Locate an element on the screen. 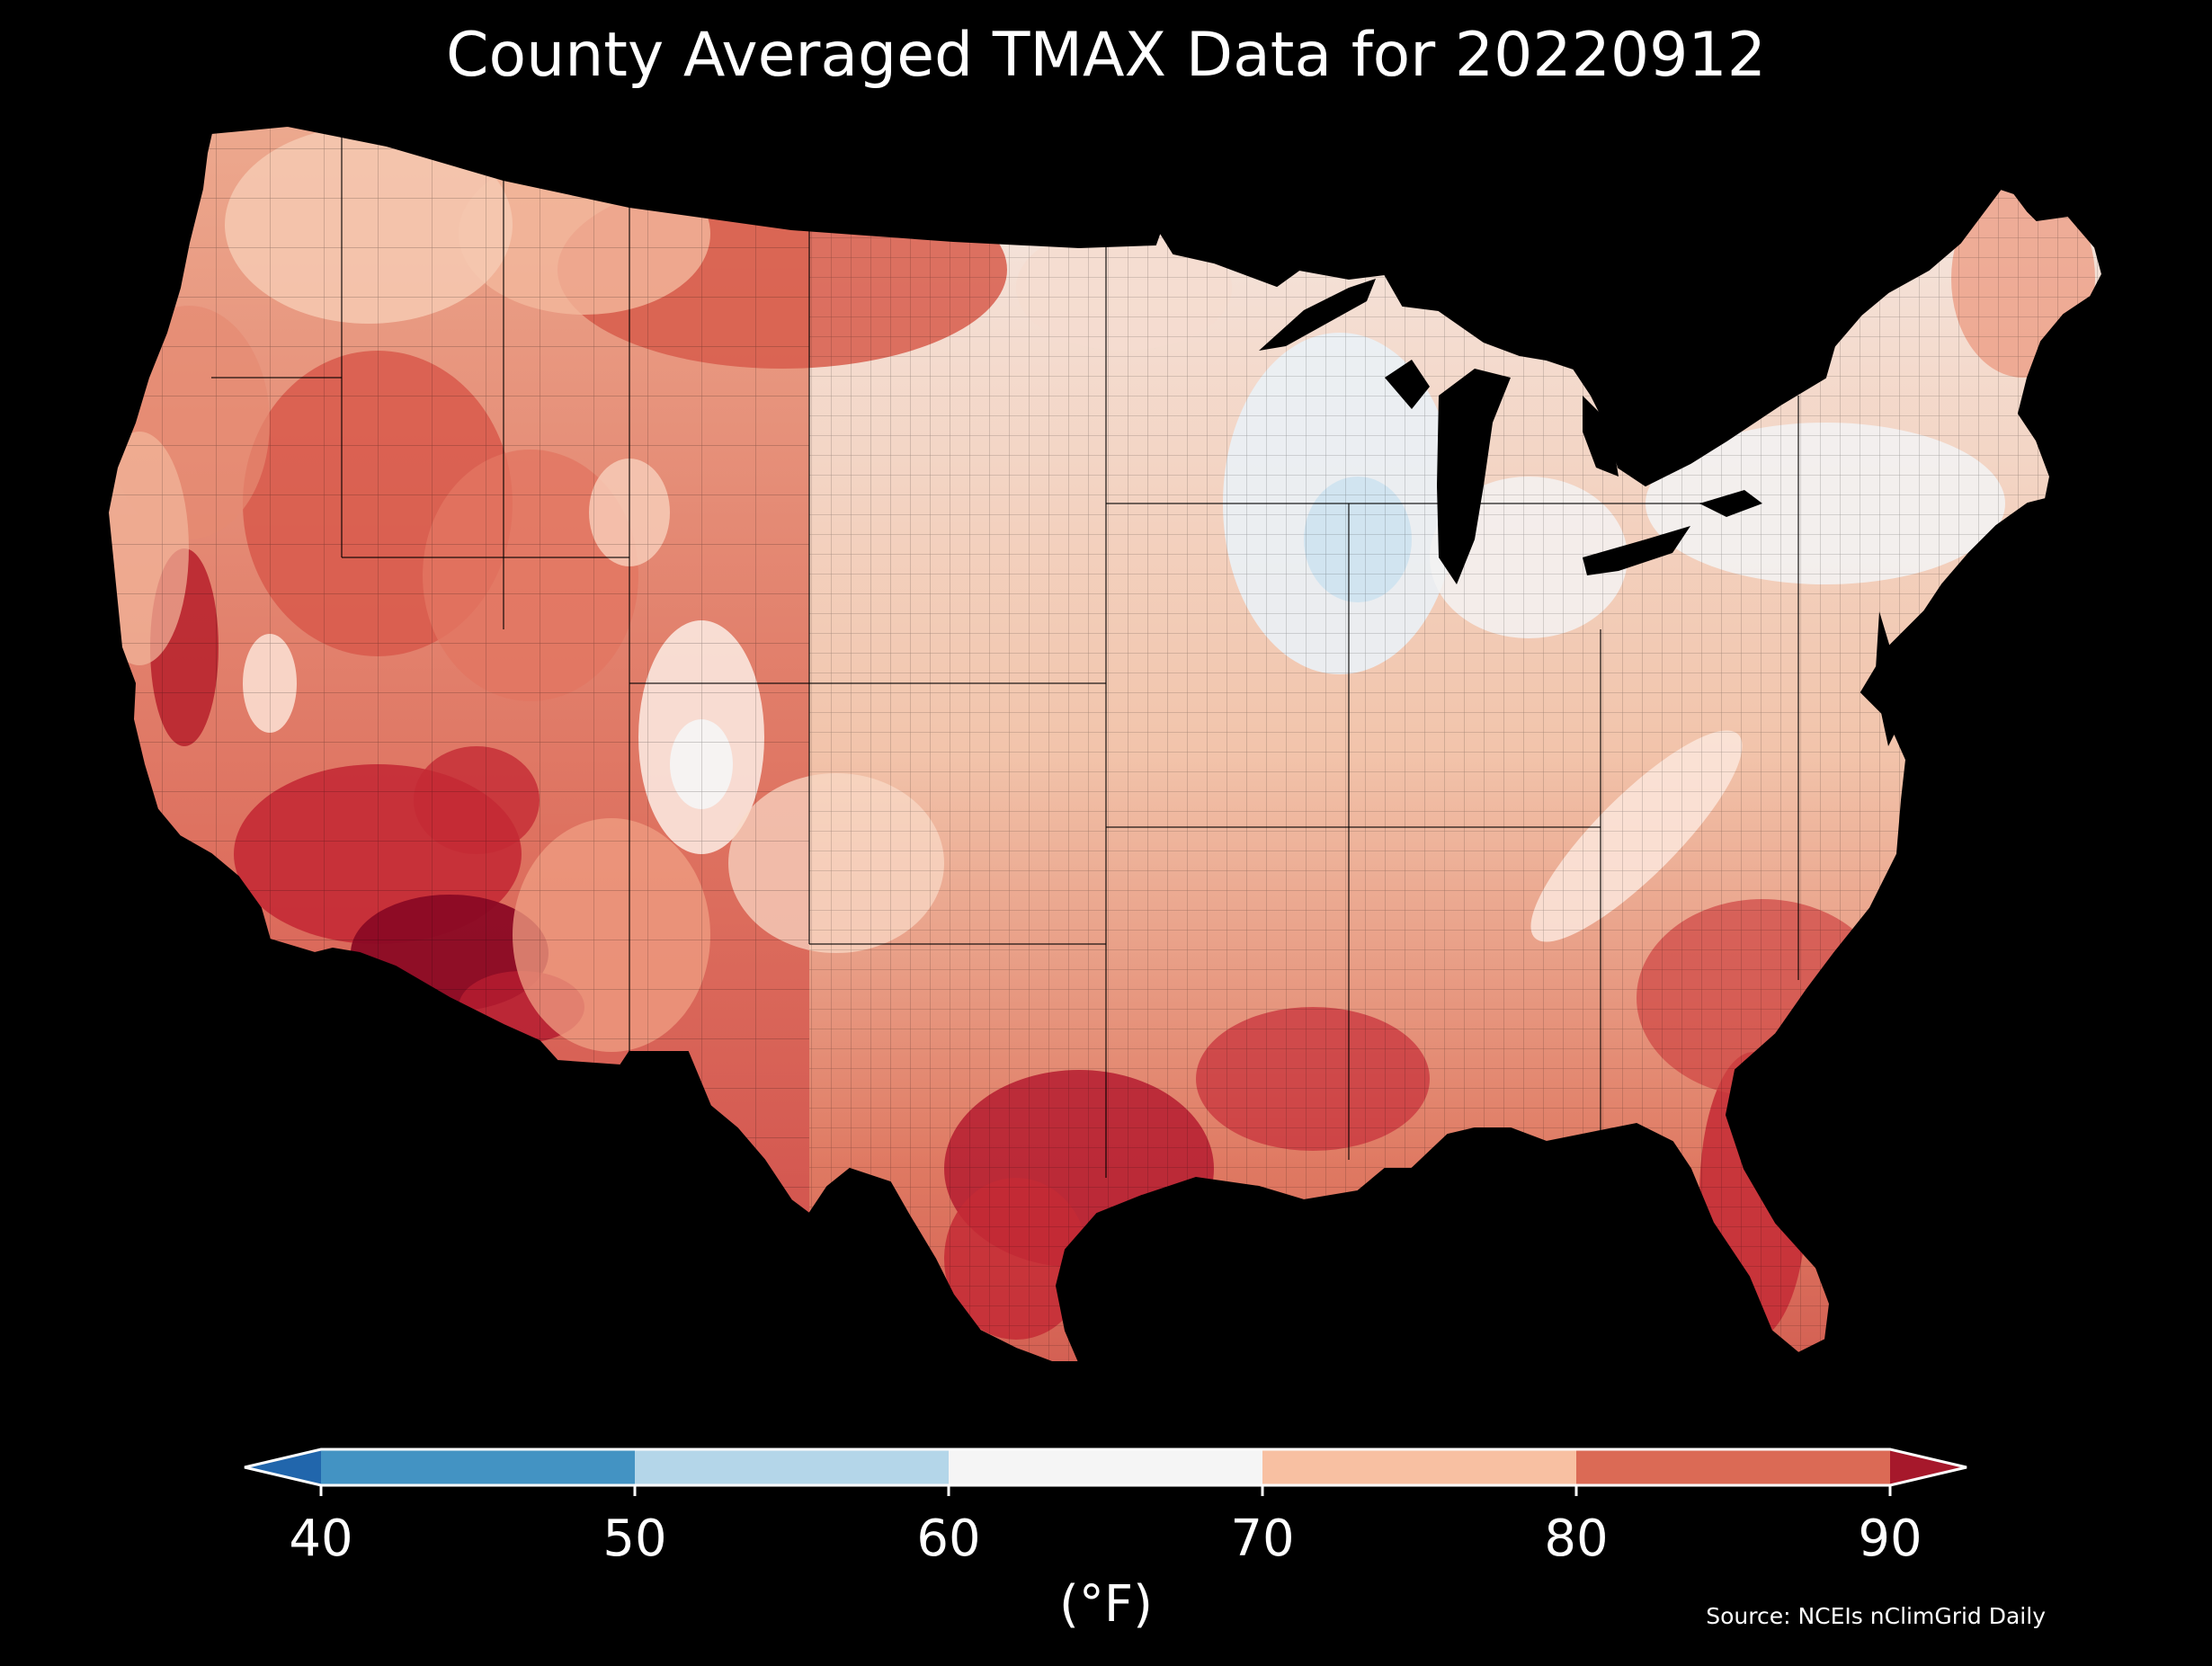 The image size is (2212, 1666). colorbar-tick-label: 60 is located at coordinates (948, 1539).